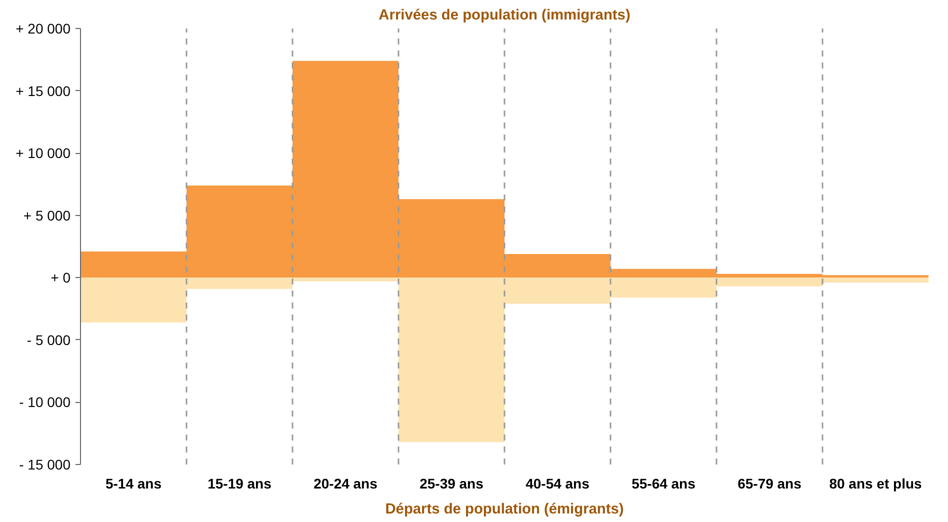 Image resolution: width=948 pixels, height=522 pixels. What do you see at coordinates (558, 484) in the screenshot?
I see `x-tick-label: 40-54 ans` at bounding box center [558, 484].